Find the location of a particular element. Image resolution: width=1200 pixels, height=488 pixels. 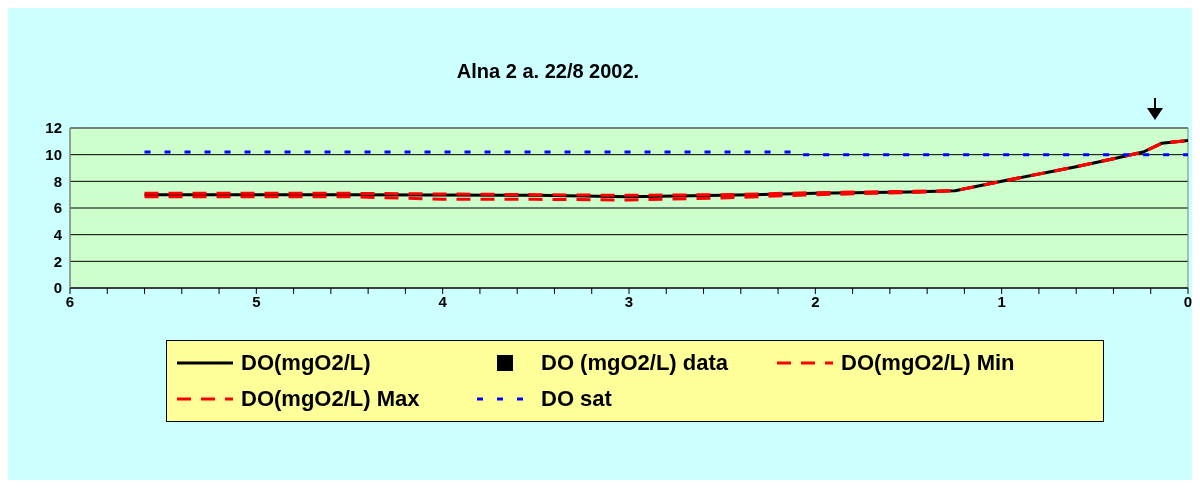

chart-title: Alna 2 a. 22/8 2002. is located at coordinates (548, 71).